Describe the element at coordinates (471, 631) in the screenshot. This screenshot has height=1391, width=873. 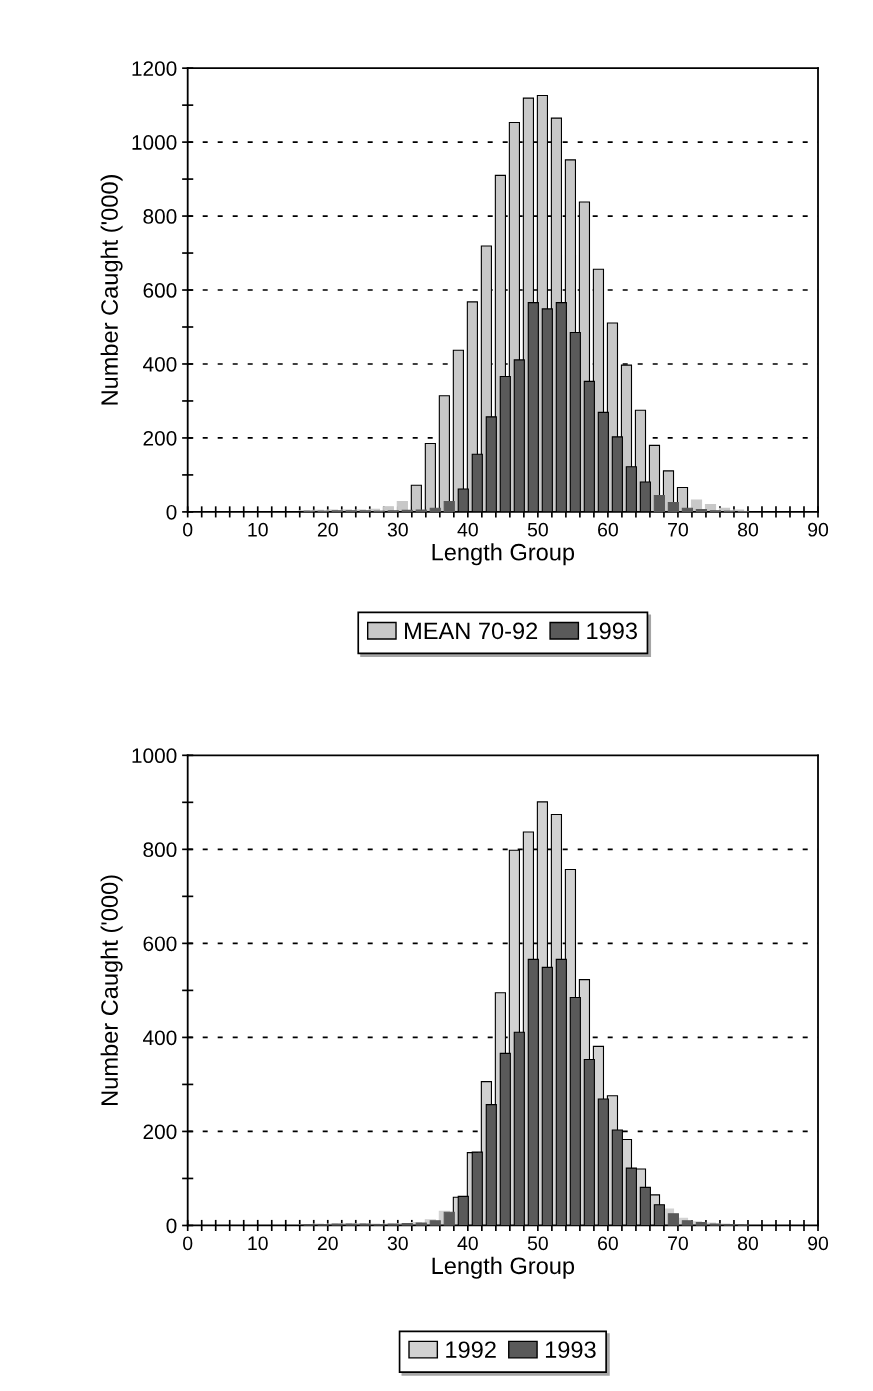
I see `legend-label: MEAN 70-92` at that location.